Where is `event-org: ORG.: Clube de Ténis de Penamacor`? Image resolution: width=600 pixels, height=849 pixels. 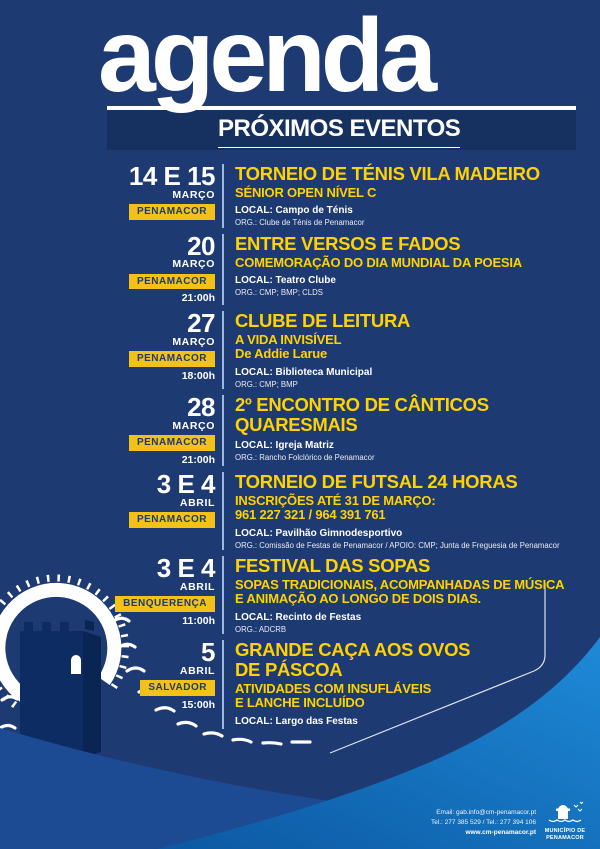
event-org: ORG.: Clube de Ténis de Penamacor is located at coordinates (300, 223).